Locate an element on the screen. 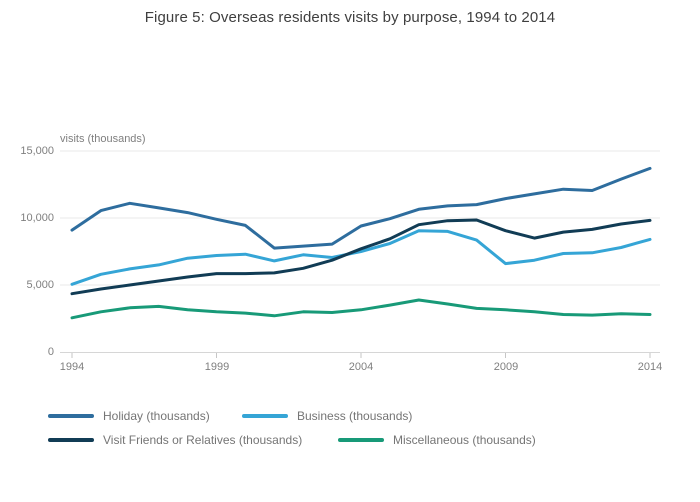 The image size is (700, 502). legend-swatch-miscellaneous is located at coordinates (361, 440).